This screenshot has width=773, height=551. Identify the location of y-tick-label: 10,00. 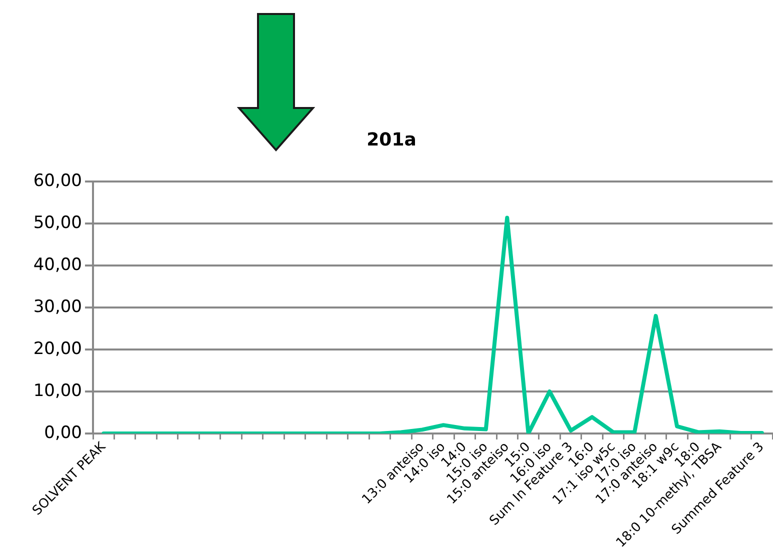
(57, 390).